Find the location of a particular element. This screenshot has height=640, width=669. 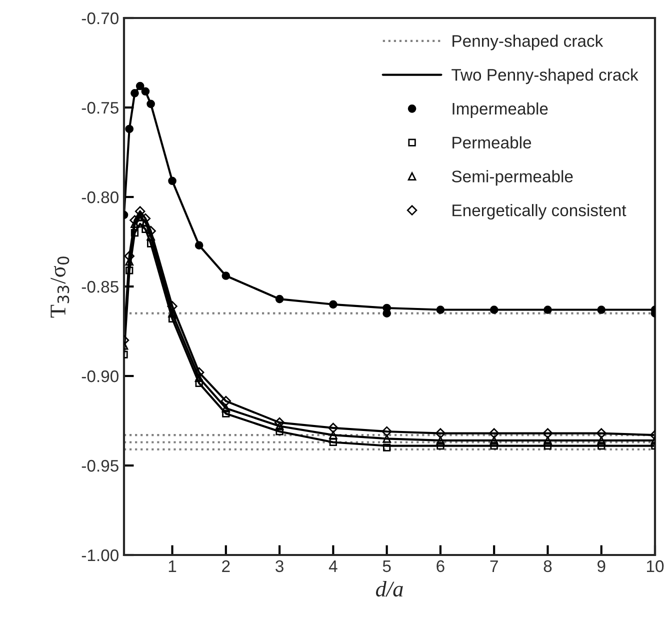

x-tick-label: 8 is located at coordinates (548, 566).